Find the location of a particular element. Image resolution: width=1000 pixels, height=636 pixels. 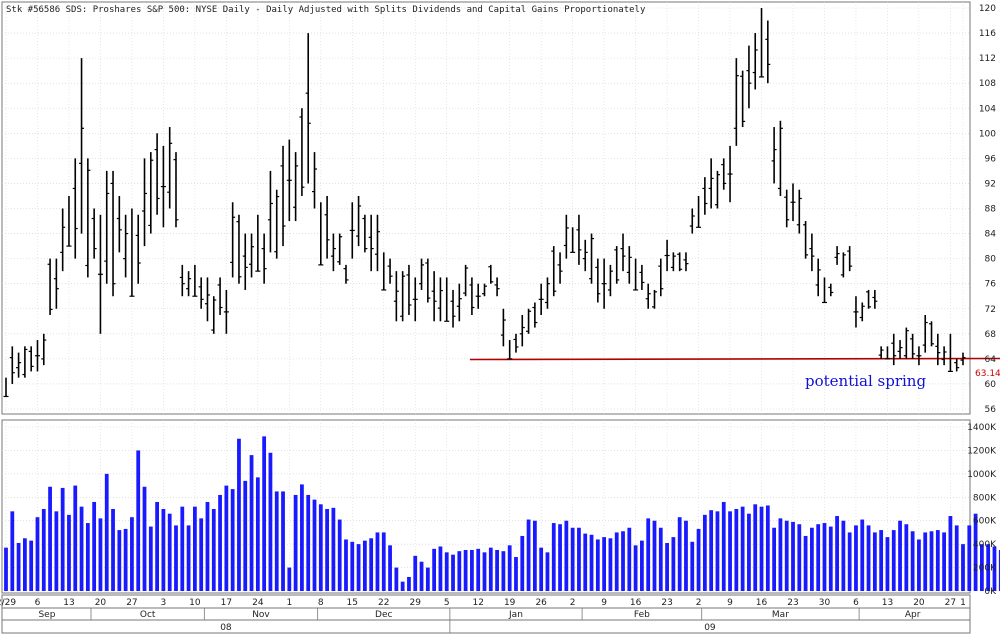

date-tick-label: 16 is located at coordinates (636, 603).